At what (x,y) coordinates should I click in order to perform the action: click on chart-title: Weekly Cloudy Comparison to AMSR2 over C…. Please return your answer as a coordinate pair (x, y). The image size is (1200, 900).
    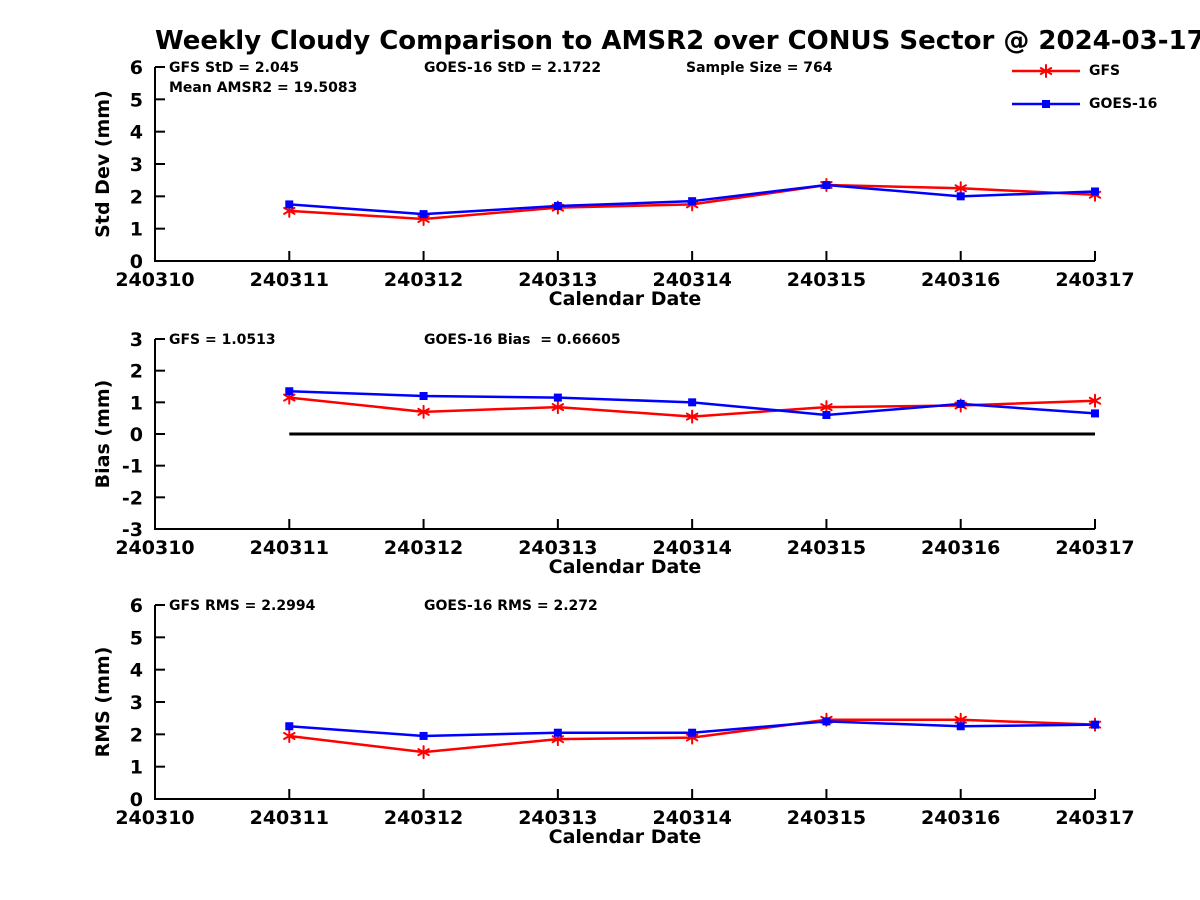
    Looking at the image, I should click on (677, 41).